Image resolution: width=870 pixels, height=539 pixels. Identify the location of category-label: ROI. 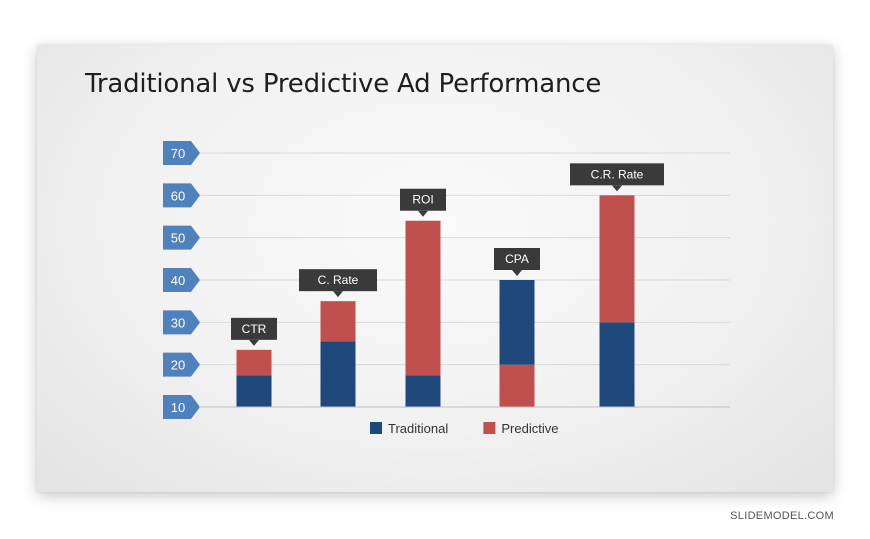
(422, 200).